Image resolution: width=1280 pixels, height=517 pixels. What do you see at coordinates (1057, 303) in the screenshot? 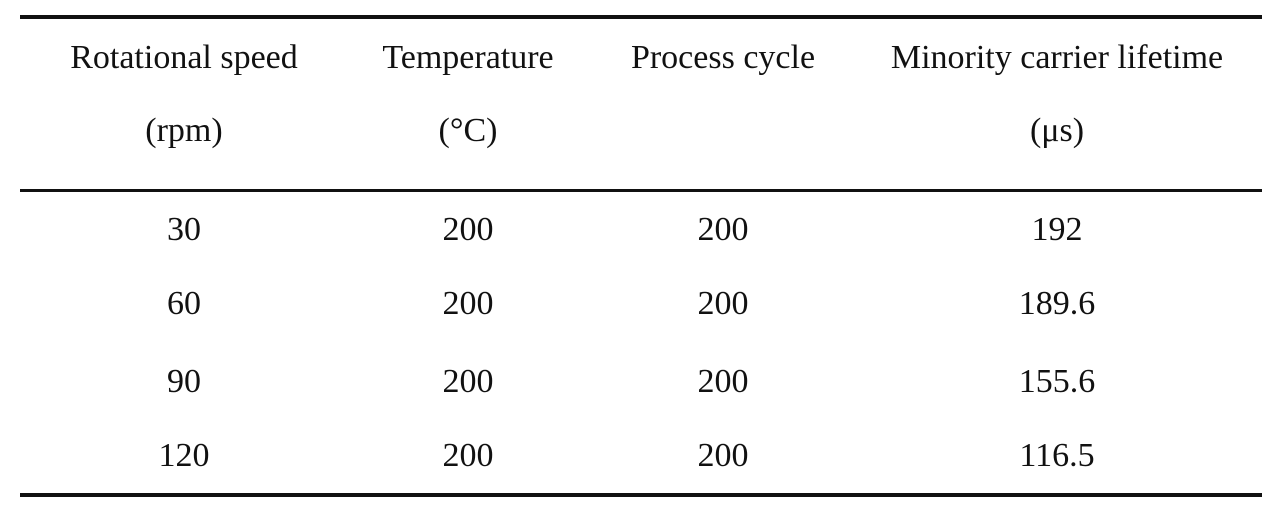
I see `table-cell: 189.6` at bounding box center [1057, 303].